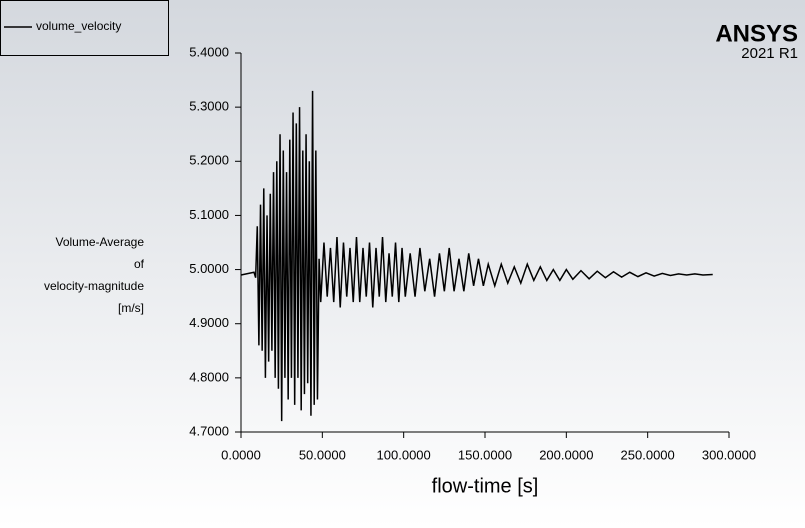 Image resolution: width=805 pixels, height=528 pixels. What do you see at coordinates (209, 160) in the screenshot?
I see `y-tick-label: 5.2000` at bounding box center [209, 160].